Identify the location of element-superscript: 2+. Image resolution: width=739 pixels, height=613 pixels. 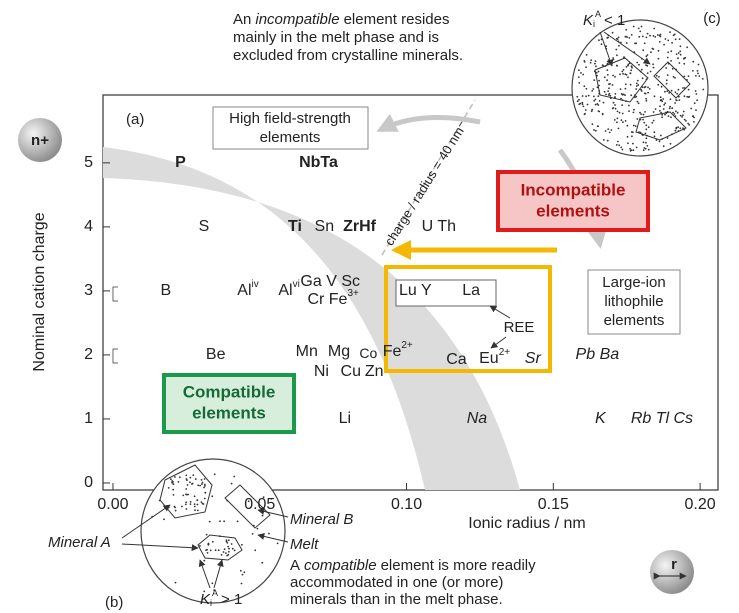
(407, 345).